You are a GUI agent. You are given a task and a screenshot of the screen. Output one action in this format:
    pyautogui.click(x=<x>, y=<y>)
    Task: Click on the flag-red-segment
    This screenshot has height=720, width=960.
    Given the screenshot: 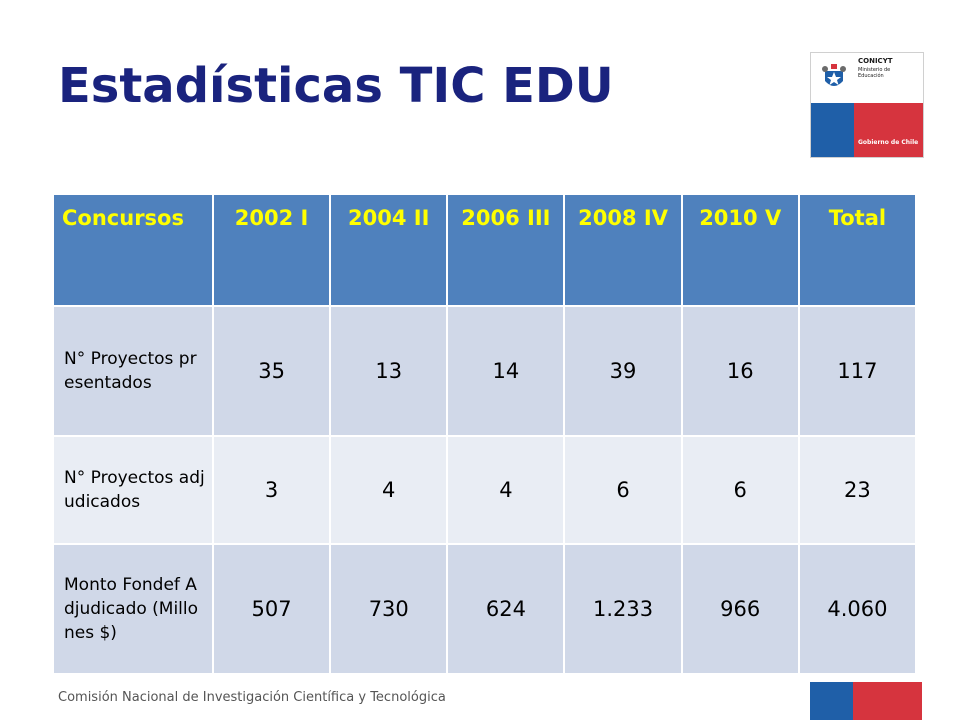 What is the action you would take?
    pyautogui.click(x=887, y=701)
    